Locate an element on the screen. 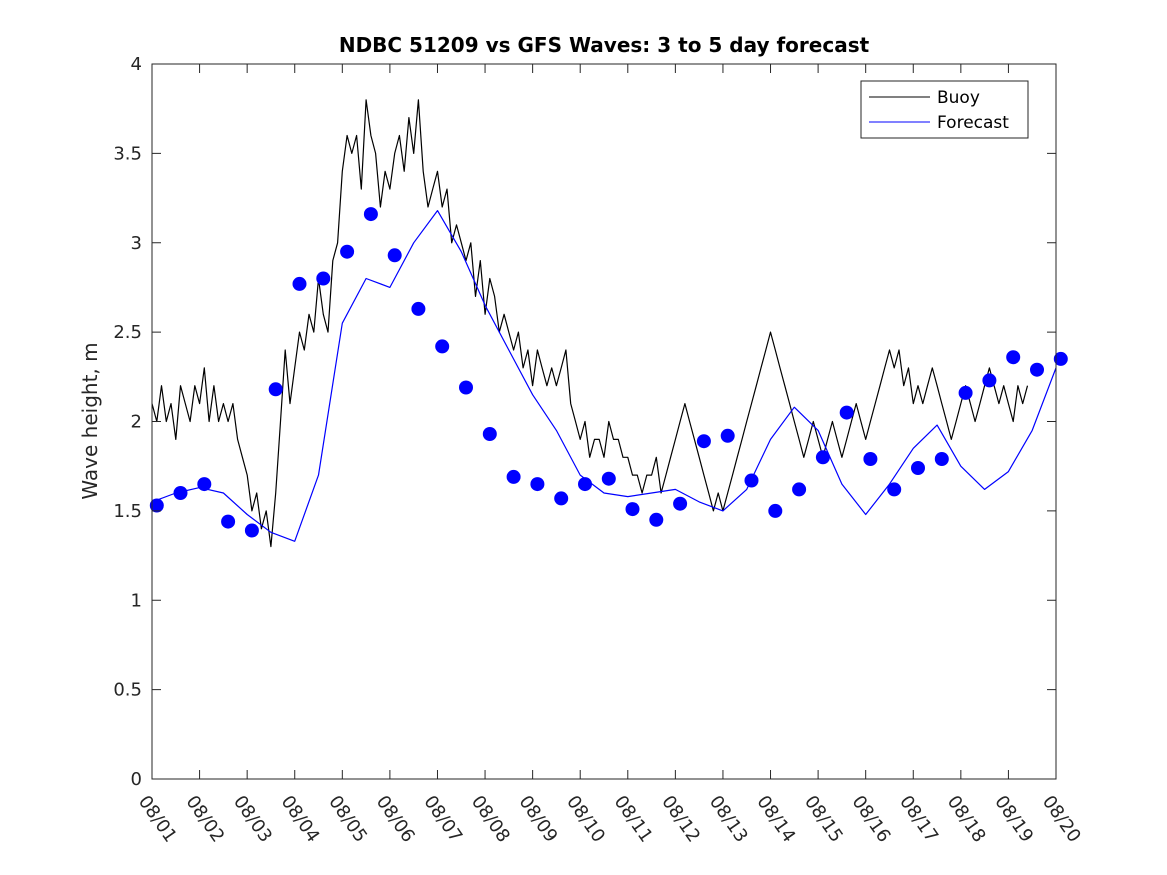  x-tick-label: 08/09 is located at coordinates (538, 819).